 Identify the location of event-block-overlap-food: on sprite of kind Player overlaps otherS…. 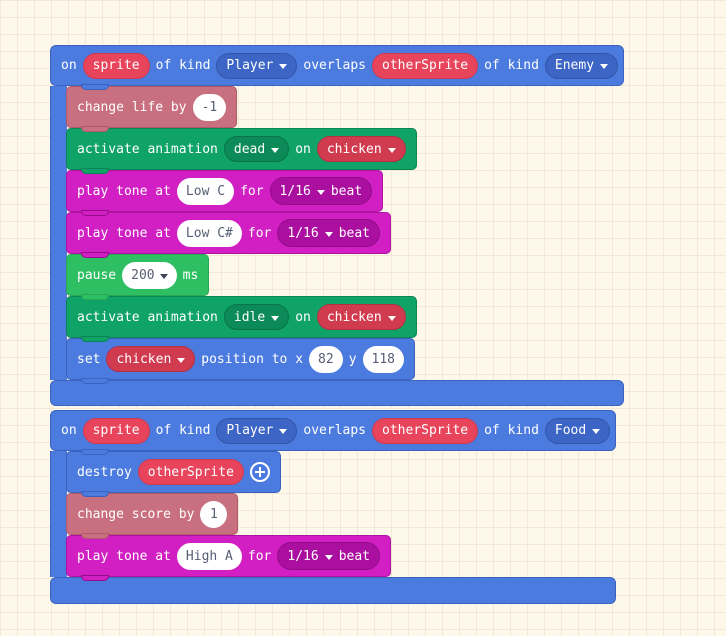
(333, 432).